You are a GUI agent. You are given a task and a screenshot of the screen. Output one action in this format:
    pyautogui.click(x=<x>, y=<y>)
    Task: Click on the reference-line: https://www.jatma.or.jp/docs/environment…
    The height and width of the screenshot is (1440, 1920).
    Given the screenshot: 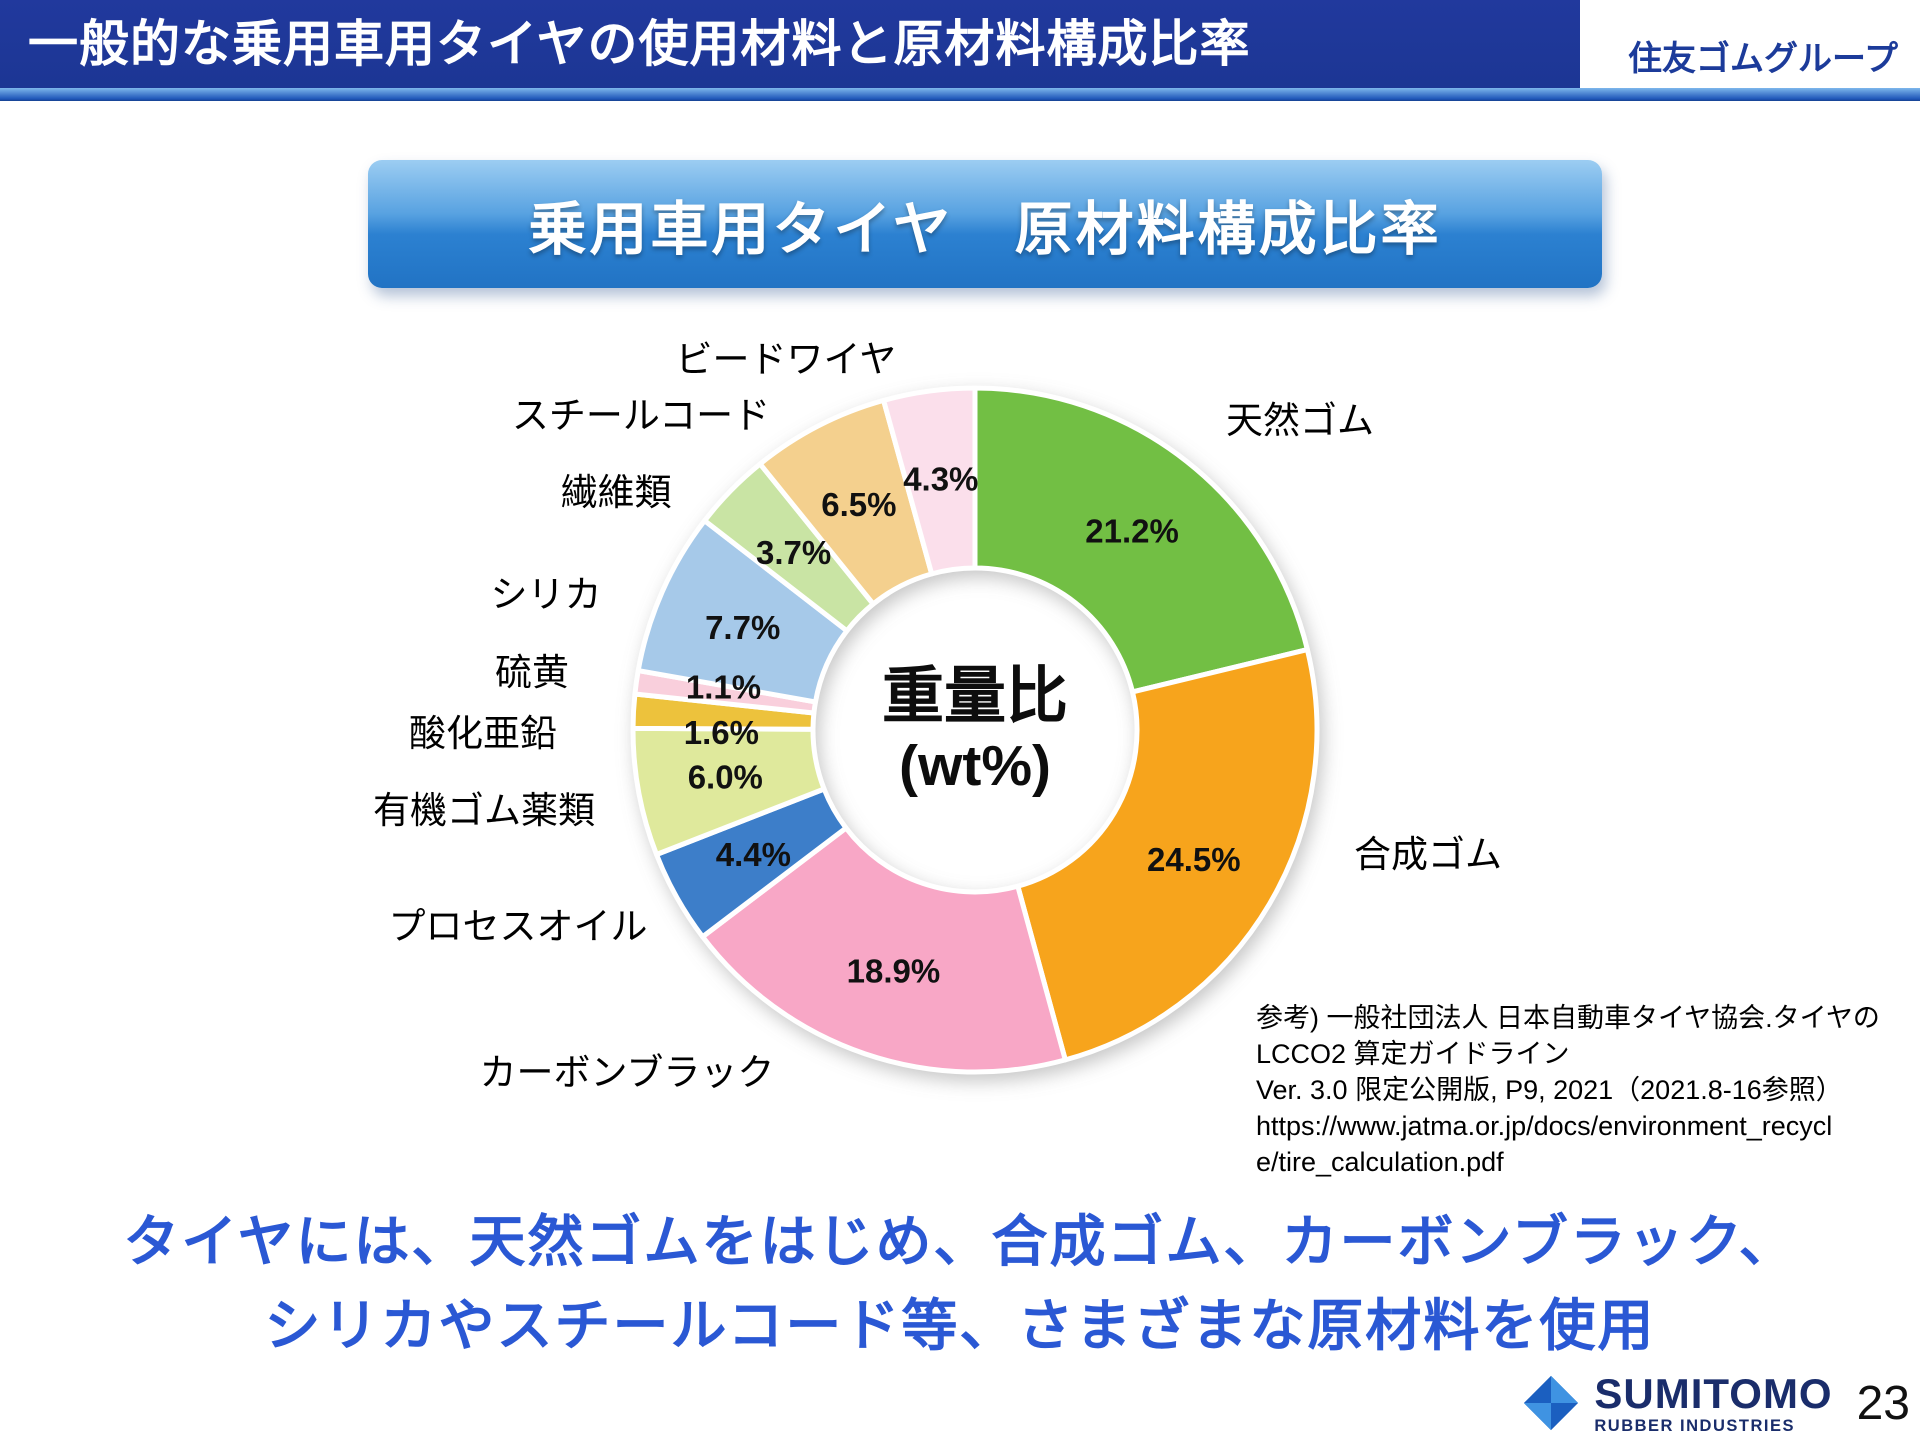 What is the action you would take?
    pyautogui.click(x=1544, y=1126)
    